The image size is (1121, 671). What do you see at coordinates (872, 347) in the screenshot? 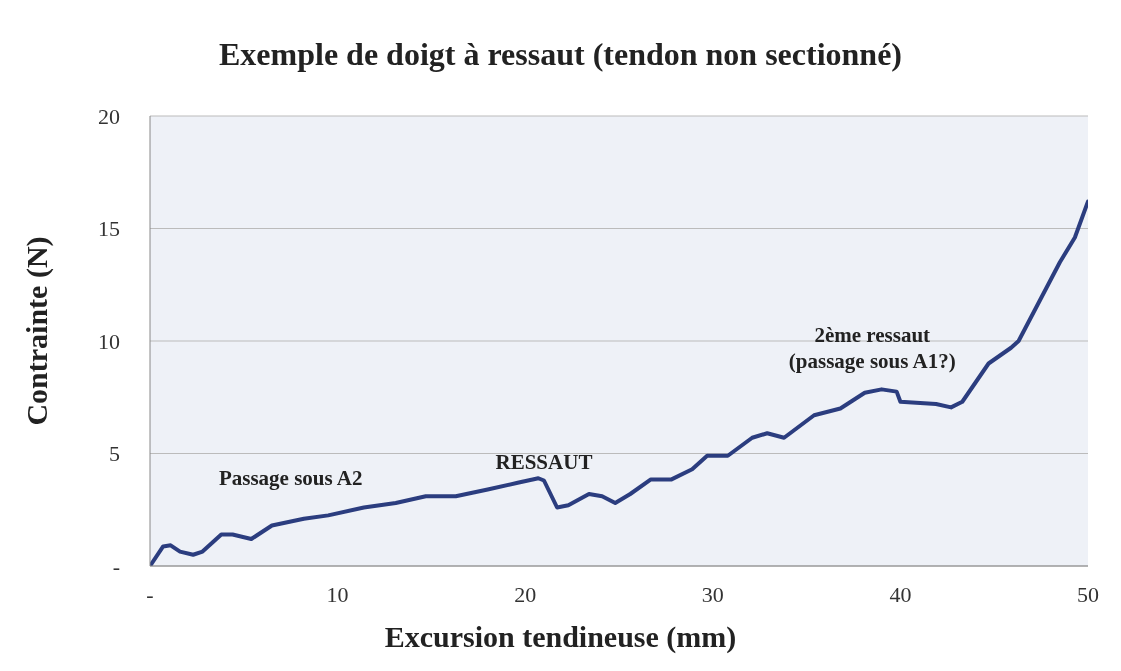
I see `annotation: 2ème ressaut (passage sous A1?)` at bounding box center [872, 347].